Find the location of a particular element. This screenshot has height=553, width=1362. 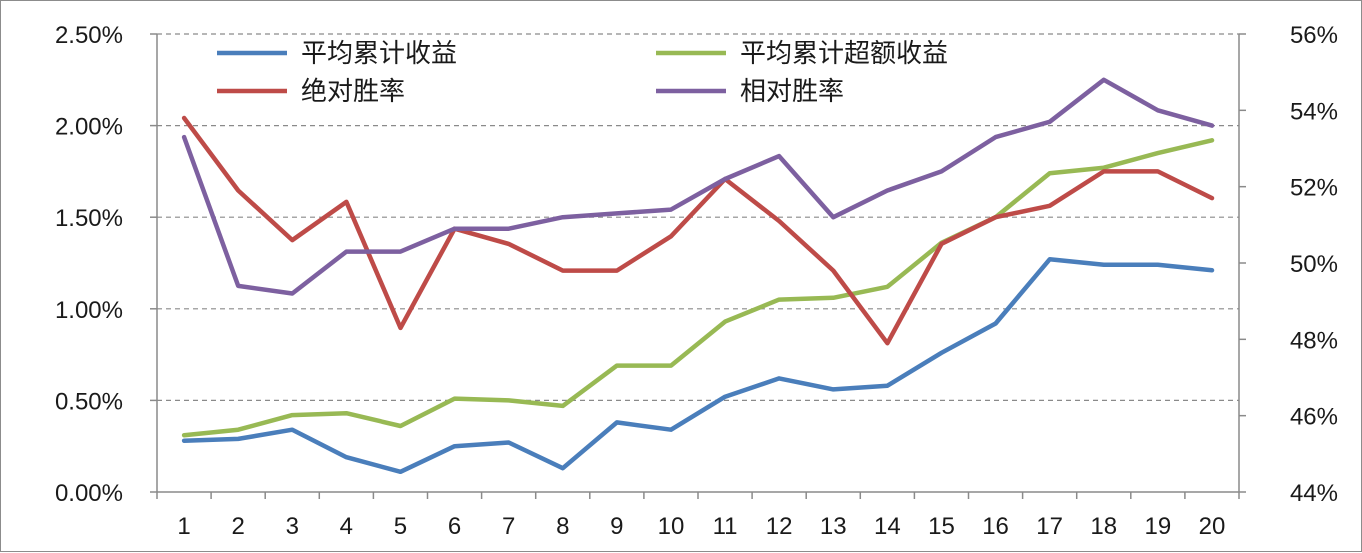

legend-label: 平均累计超额收益 is located at coordinates (844, 54).